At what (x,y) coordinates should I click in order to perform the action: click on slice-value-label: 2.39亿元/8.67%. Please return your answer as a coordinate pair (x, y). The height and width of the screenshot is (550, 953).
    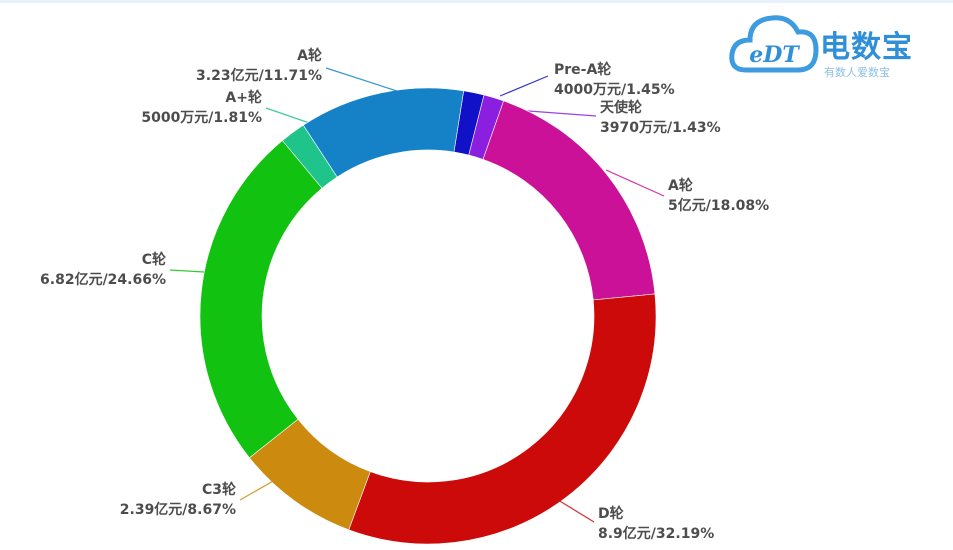
    Looking at the image, I should click on (178, 509).